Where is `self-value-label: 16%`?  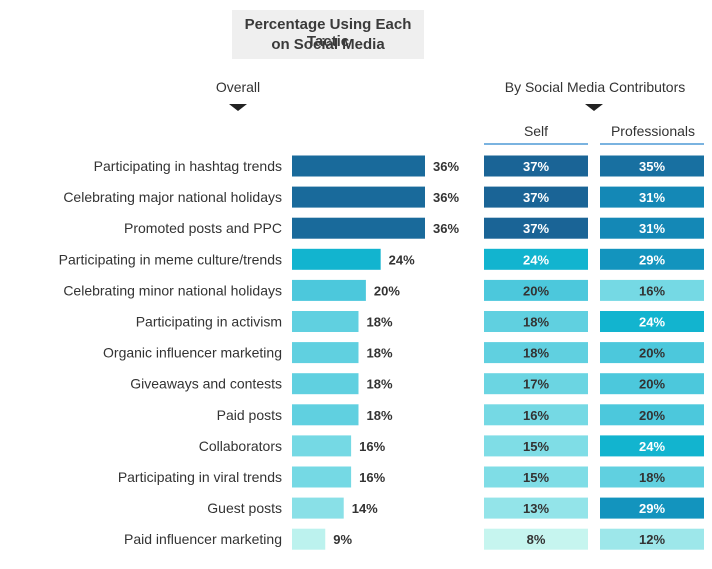 self-value-label: 16% is located at coordinates (536, 415).